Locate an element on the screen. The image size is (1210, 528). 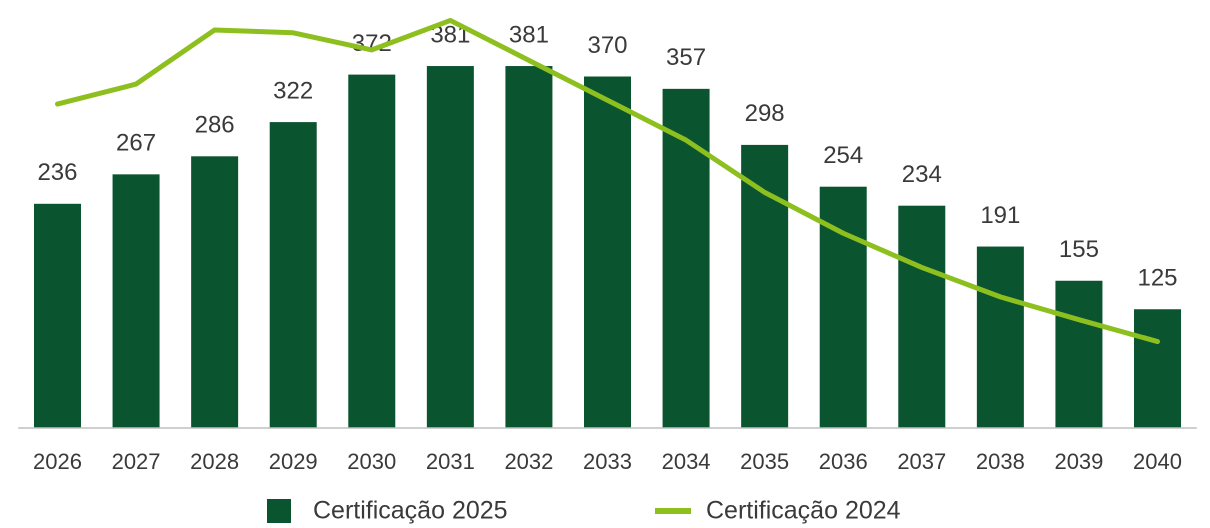
x-tick-label: 2034 is located at coordinates (686, 461).